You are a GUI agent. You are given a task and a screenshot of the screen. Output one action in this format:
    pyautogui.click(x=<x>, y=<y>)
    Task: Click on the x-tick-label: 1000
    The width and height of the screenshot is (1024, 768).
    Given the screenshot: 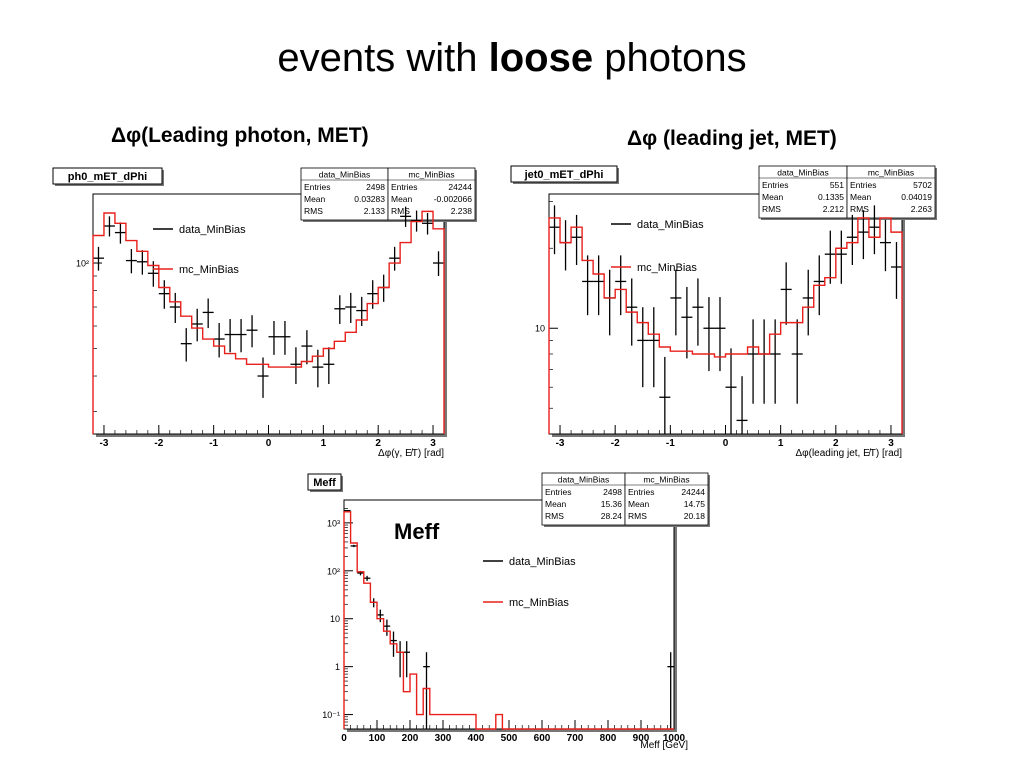 What is the action you would take?
    pyautogui.click(x=674, y=738)
    